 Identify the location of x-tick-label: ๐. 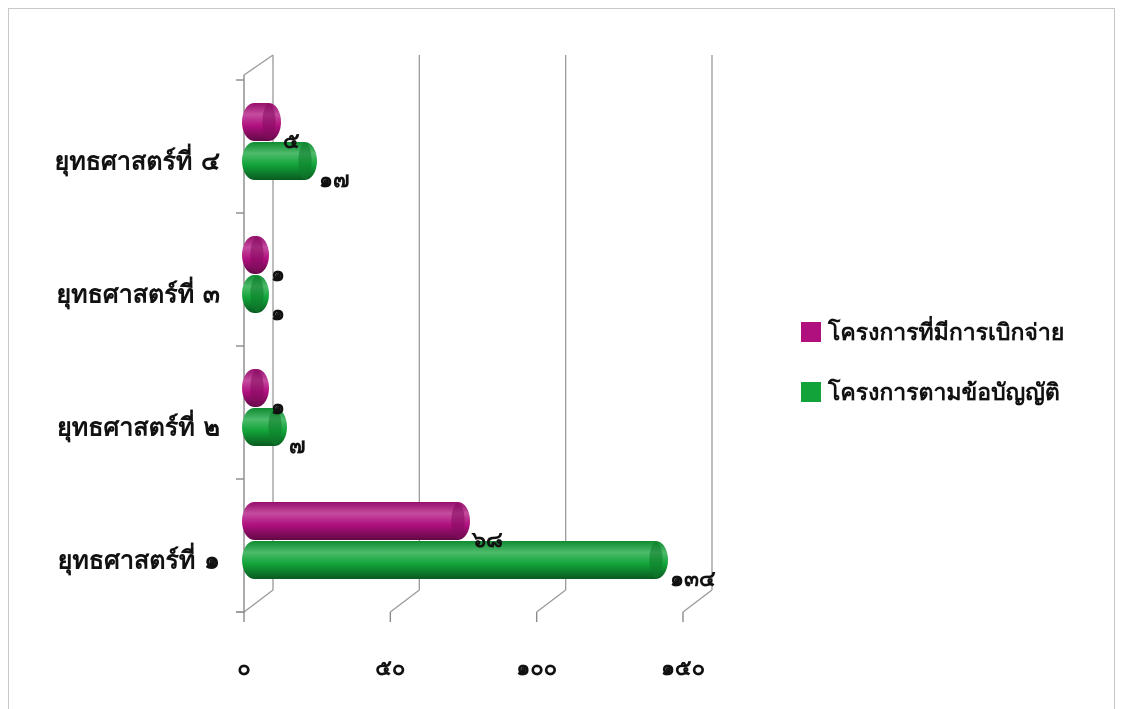
(243, 668).